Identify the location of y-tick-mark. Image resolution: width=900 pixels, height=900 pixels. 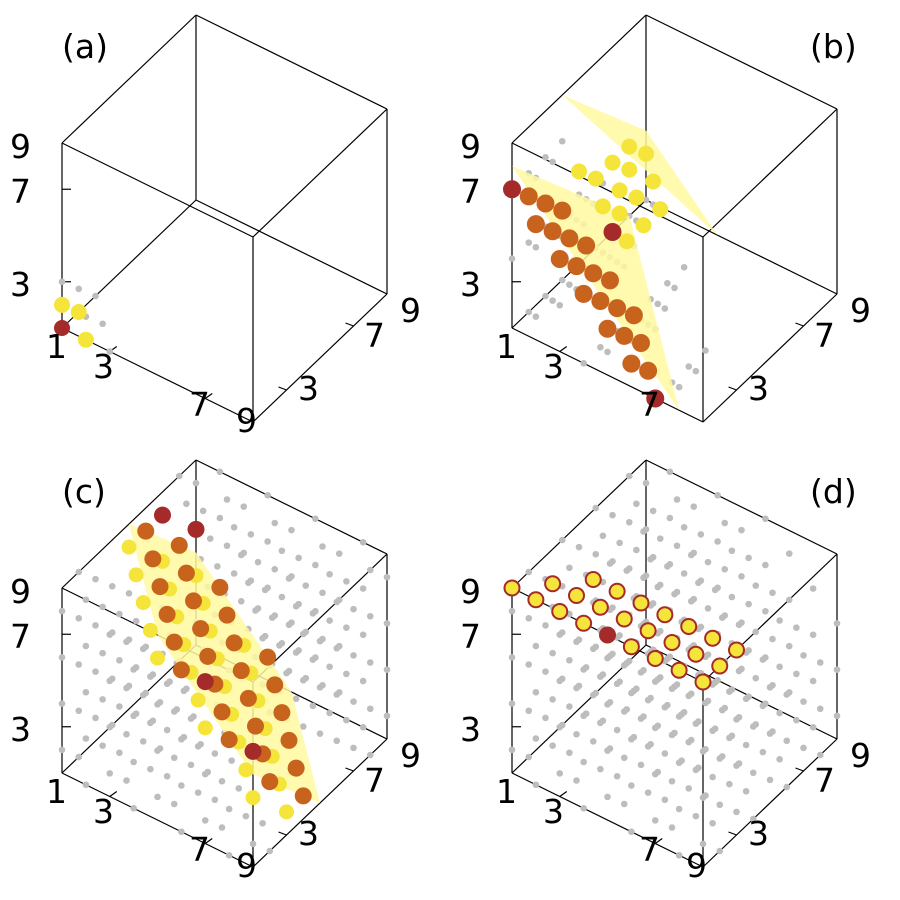
(799, 324).